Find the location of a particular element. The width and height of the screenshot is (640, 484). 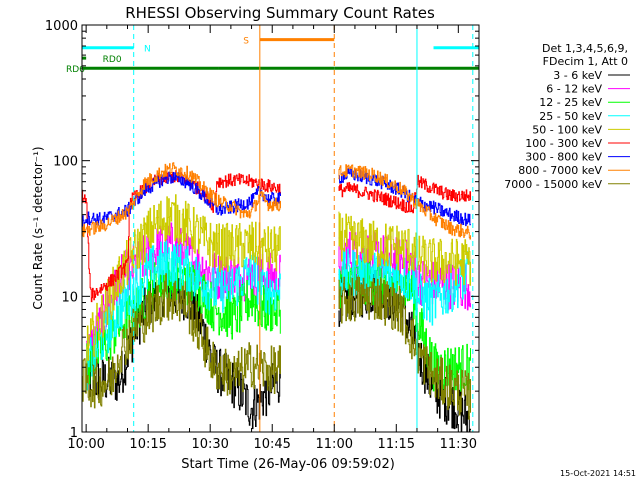

legend-label-7000-15000-kev: 7000 - 15000 keV is located at coordinates (553, 184).